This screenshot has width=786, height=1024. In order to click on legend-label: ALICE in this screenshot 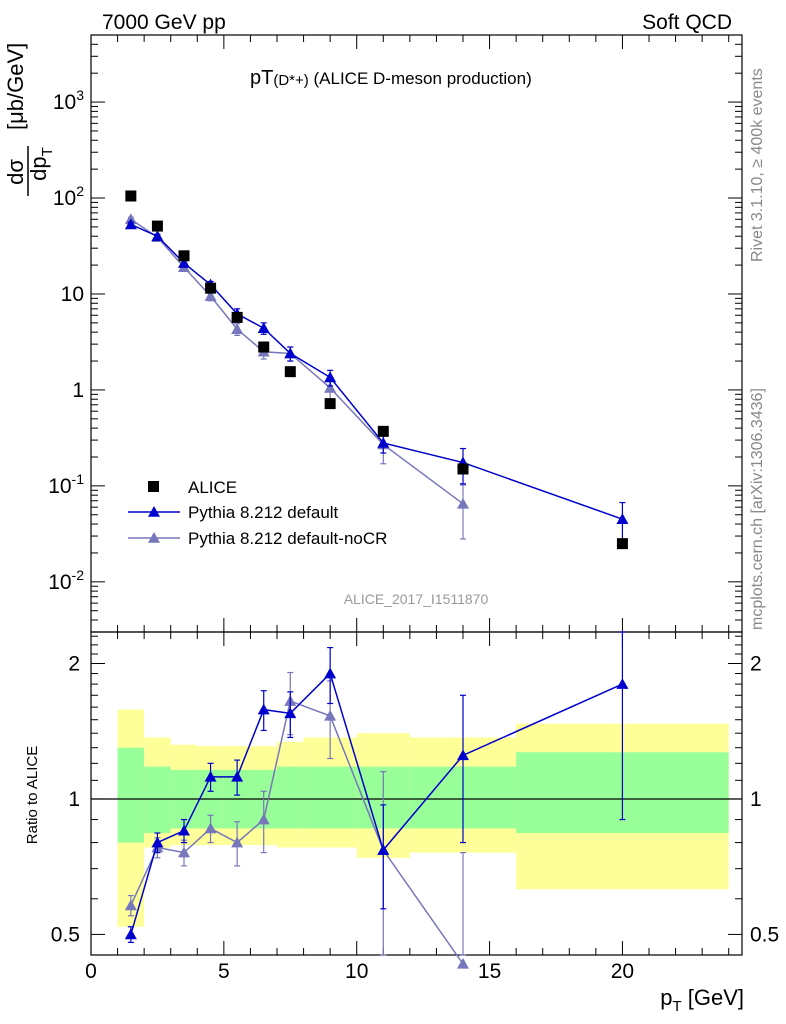, I will do `click(212, 487)`.